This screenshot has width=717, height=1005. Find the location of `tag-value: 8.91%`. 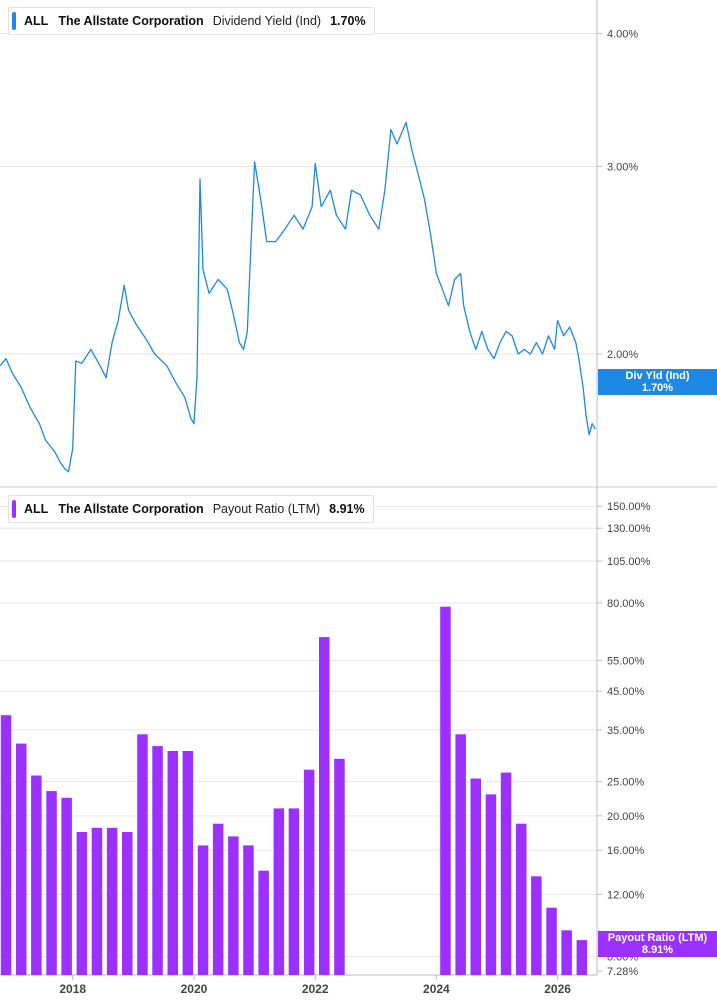

tag-value: 8.91% is located at coordinates (657, 950).